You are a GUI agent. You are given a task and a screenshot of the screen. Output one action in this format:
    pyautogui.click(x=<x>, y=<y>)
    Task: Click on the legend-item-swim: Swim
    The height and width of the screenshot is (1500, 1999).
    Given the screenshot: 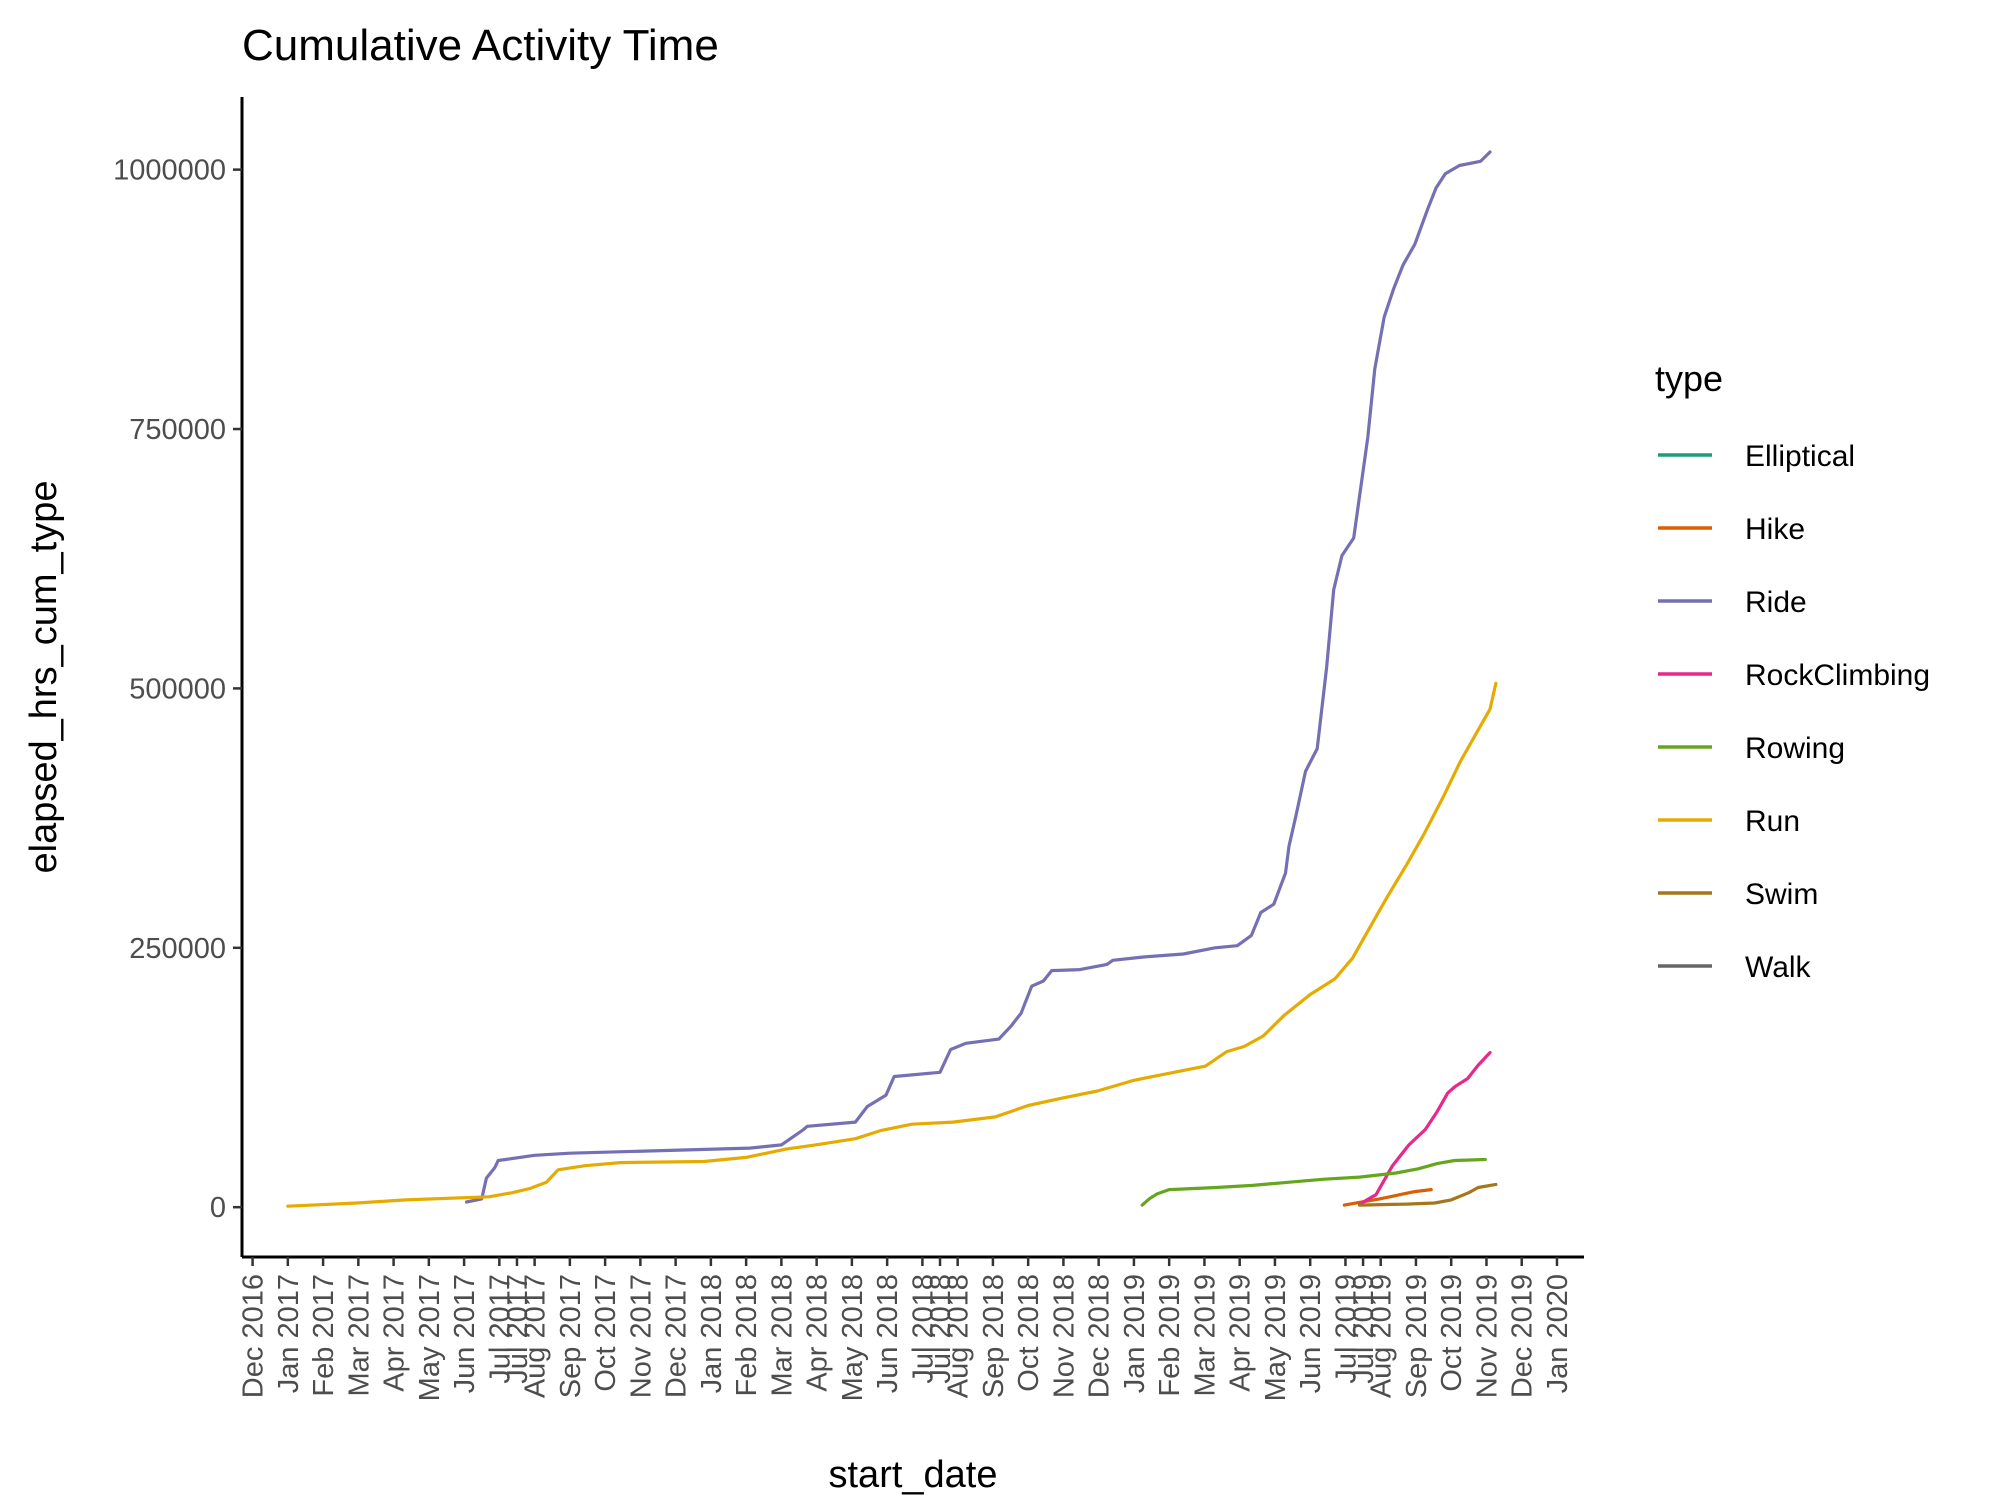 What is the action you would take?
    pyautogui.click(x=1738, y=894)
    